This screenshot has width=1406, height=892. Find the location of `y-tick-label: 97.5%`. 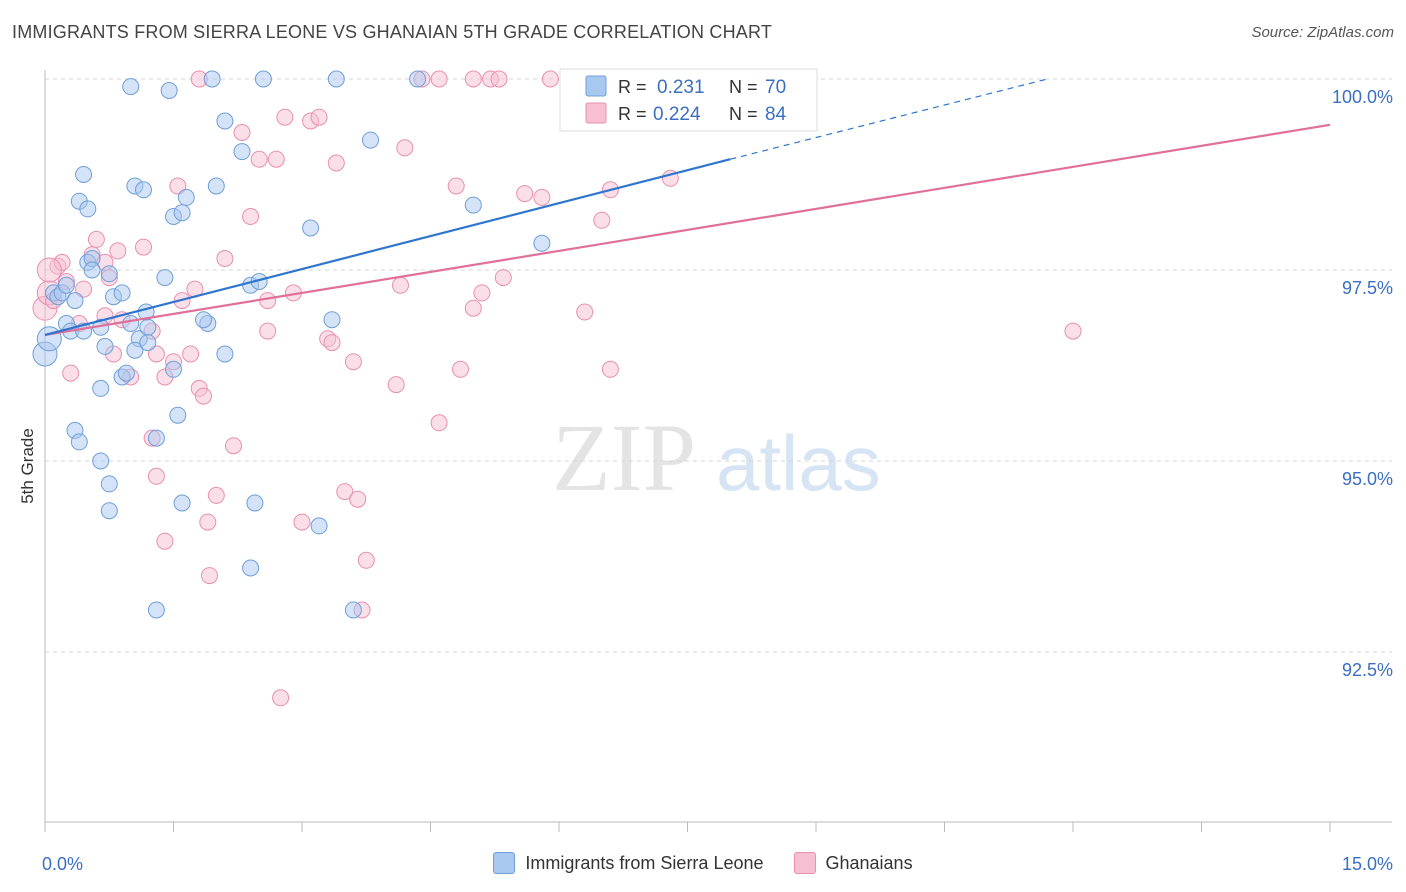

y-tick-label: 97.5% is located at coordinates (1367, 288).